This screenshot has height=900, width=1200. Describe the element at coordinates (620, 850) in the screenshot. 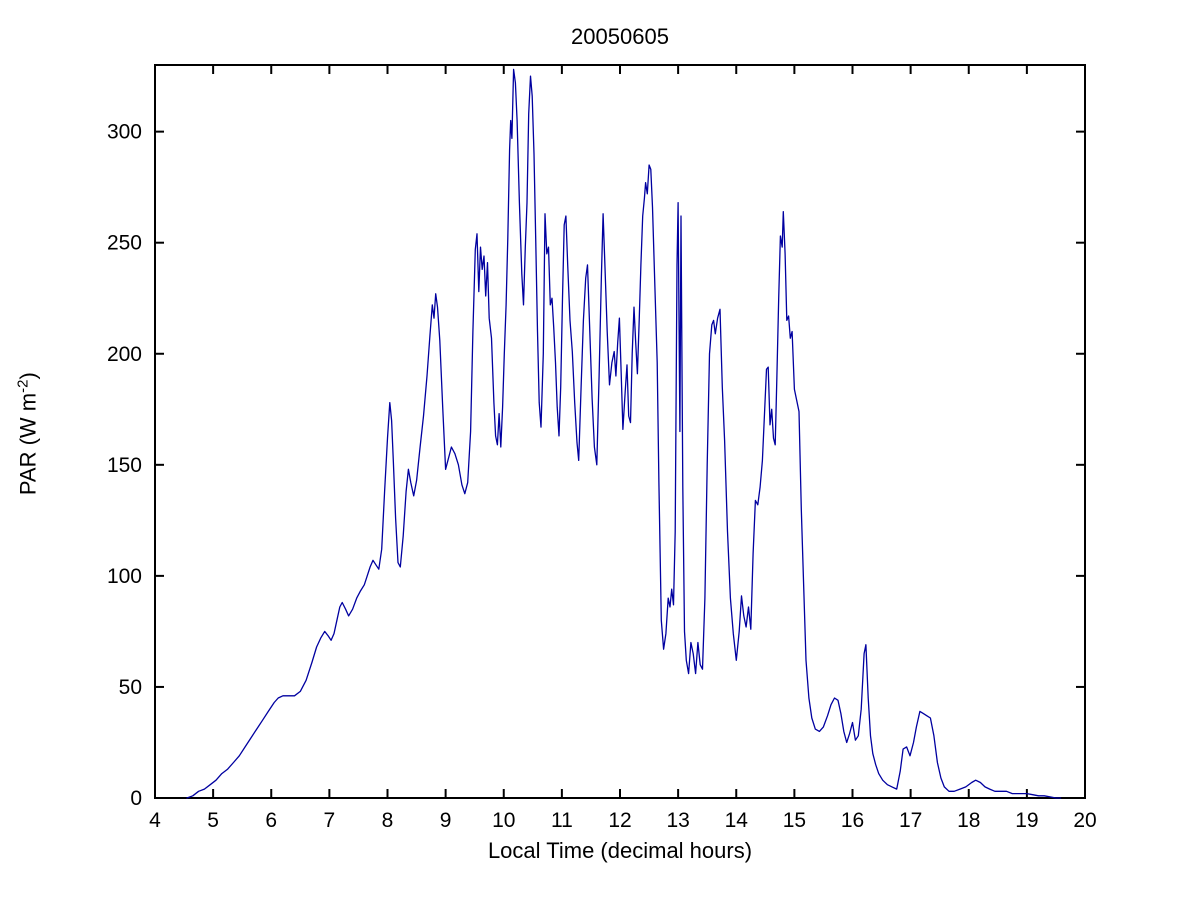

I see `x-axis-label: Local Time (decimal hours)` at that location.